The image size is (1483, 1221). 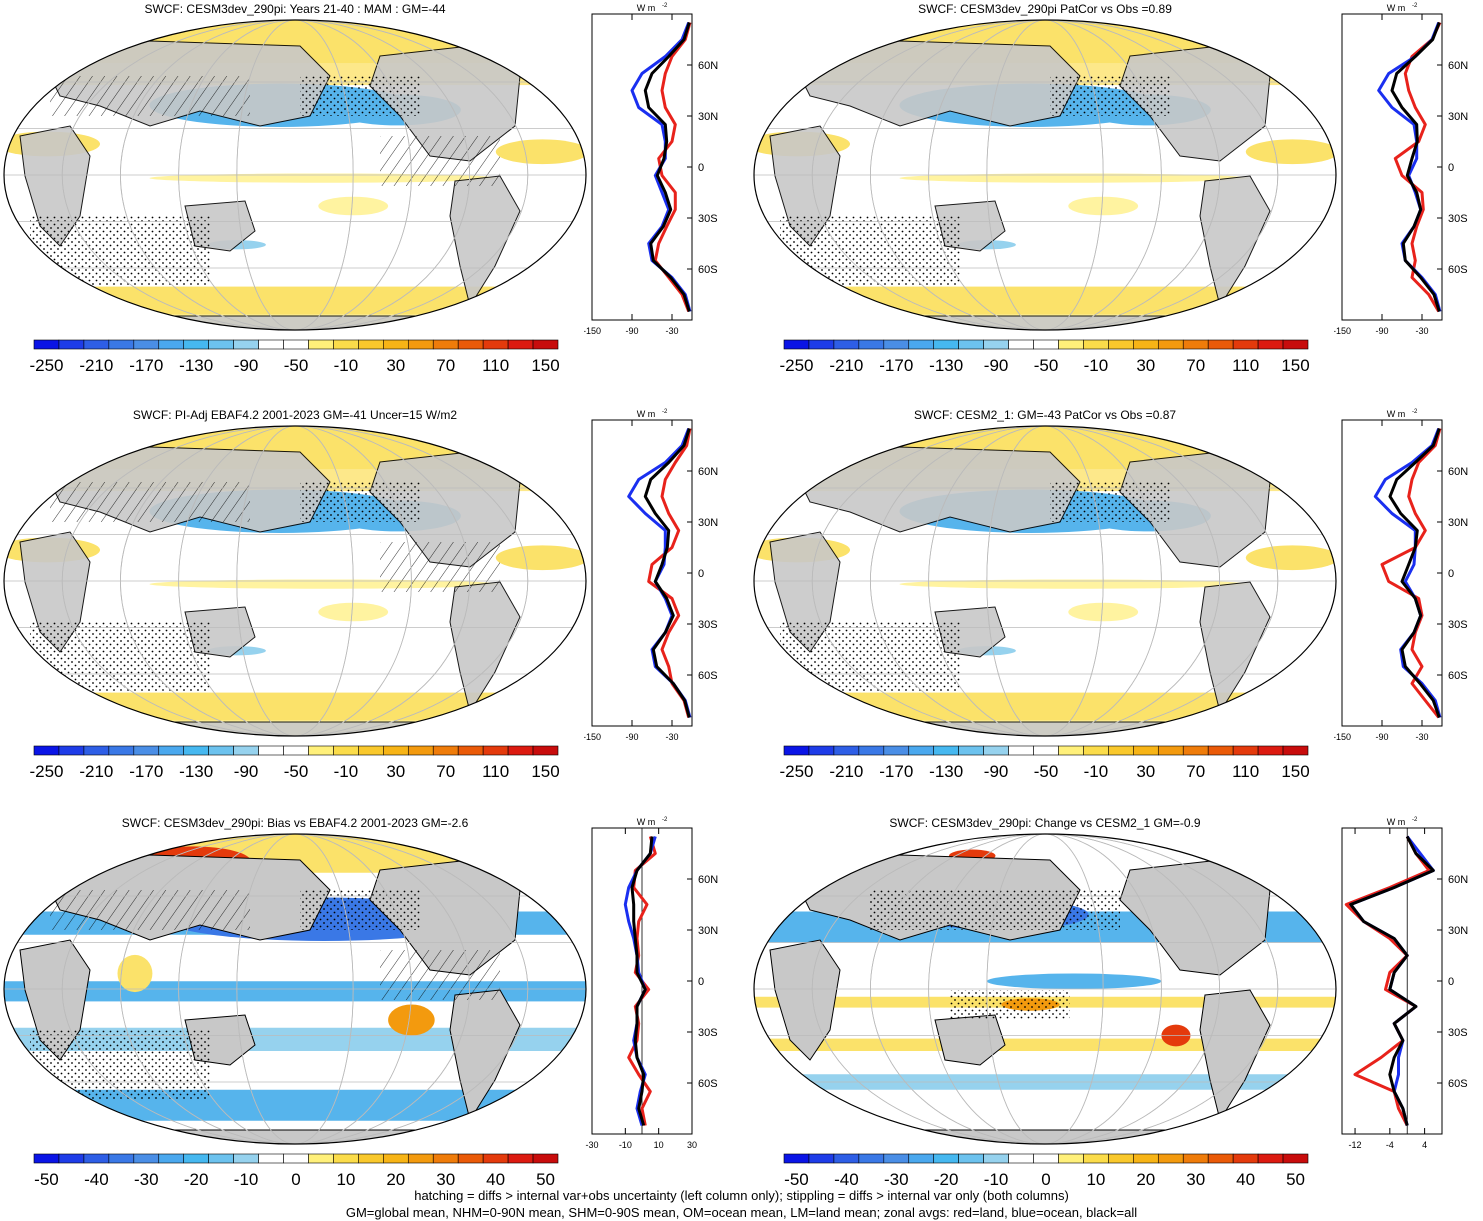 What do you see at coordinates (46, 365) in the screenshot?
I see `colorbar-tick-label: -250` at bounding box center [46, 365].